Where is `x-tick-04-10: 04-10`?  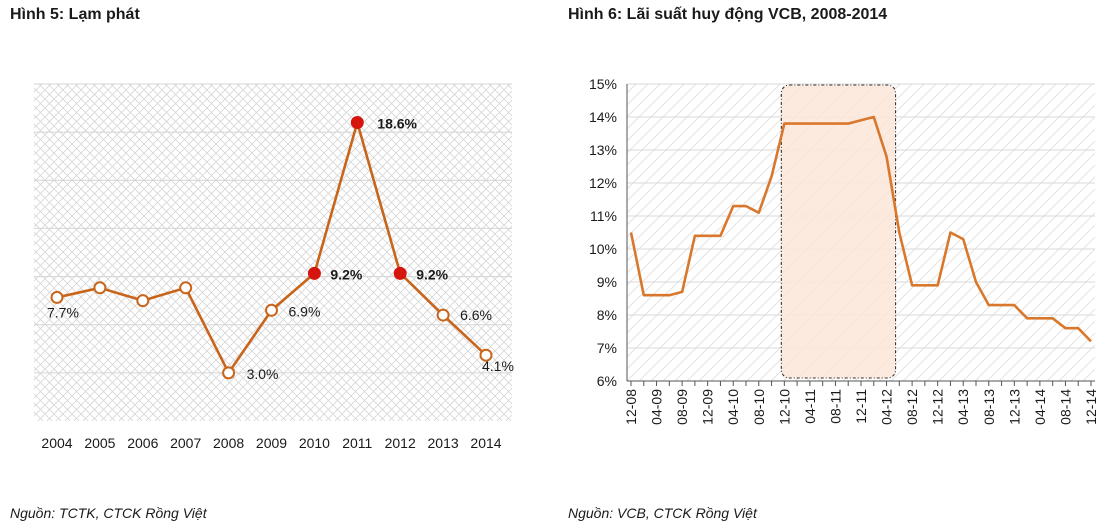 x-tick-04-10: 04-10 is located at coordinates (733, 407).